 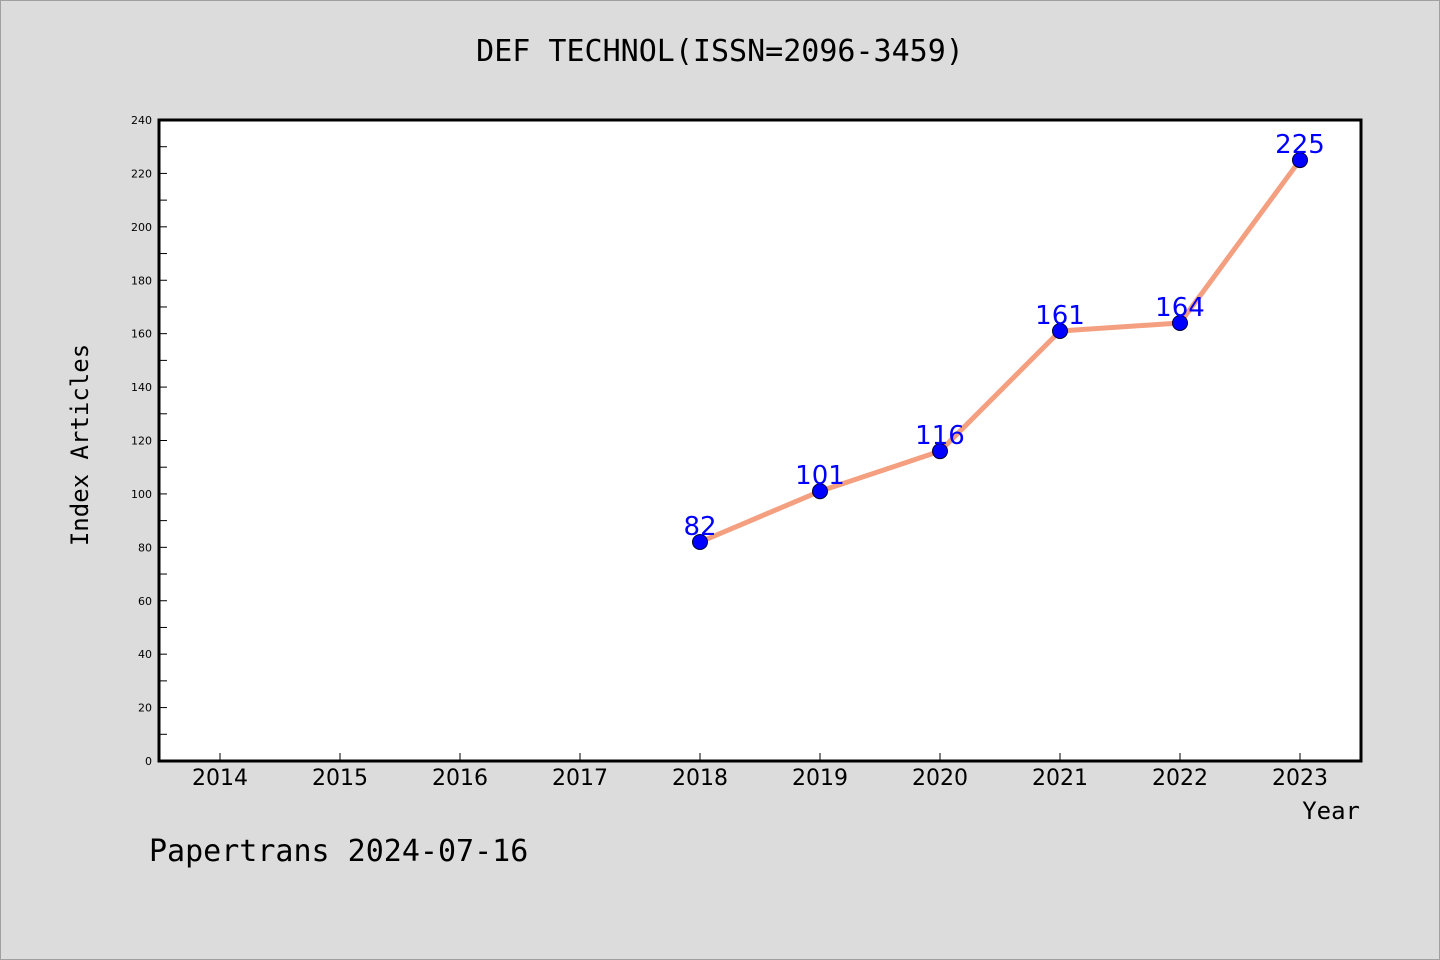 What do you see at coordinates (145, 654) in the screenshot?
I see `y-tick-label: 40` at bounding box center [145, 654].